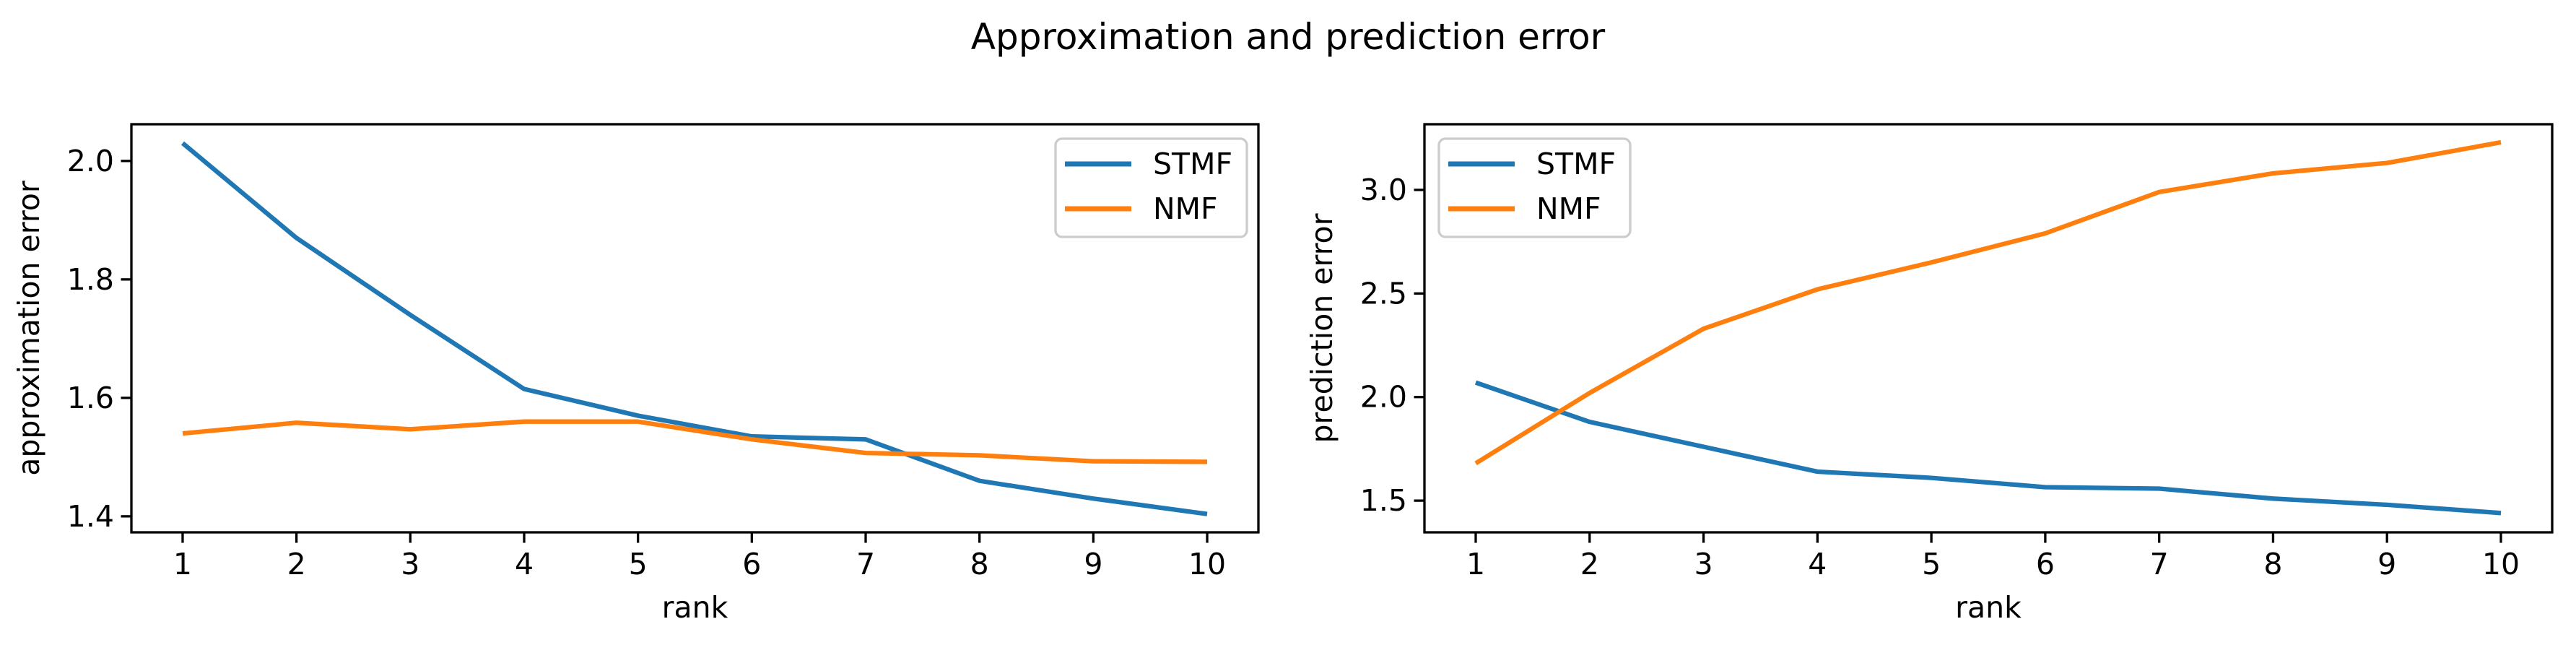  What do you see at coordinates (695, 442) in the screenshot?
I see `nmf-line` at bounding box center [695, 442].